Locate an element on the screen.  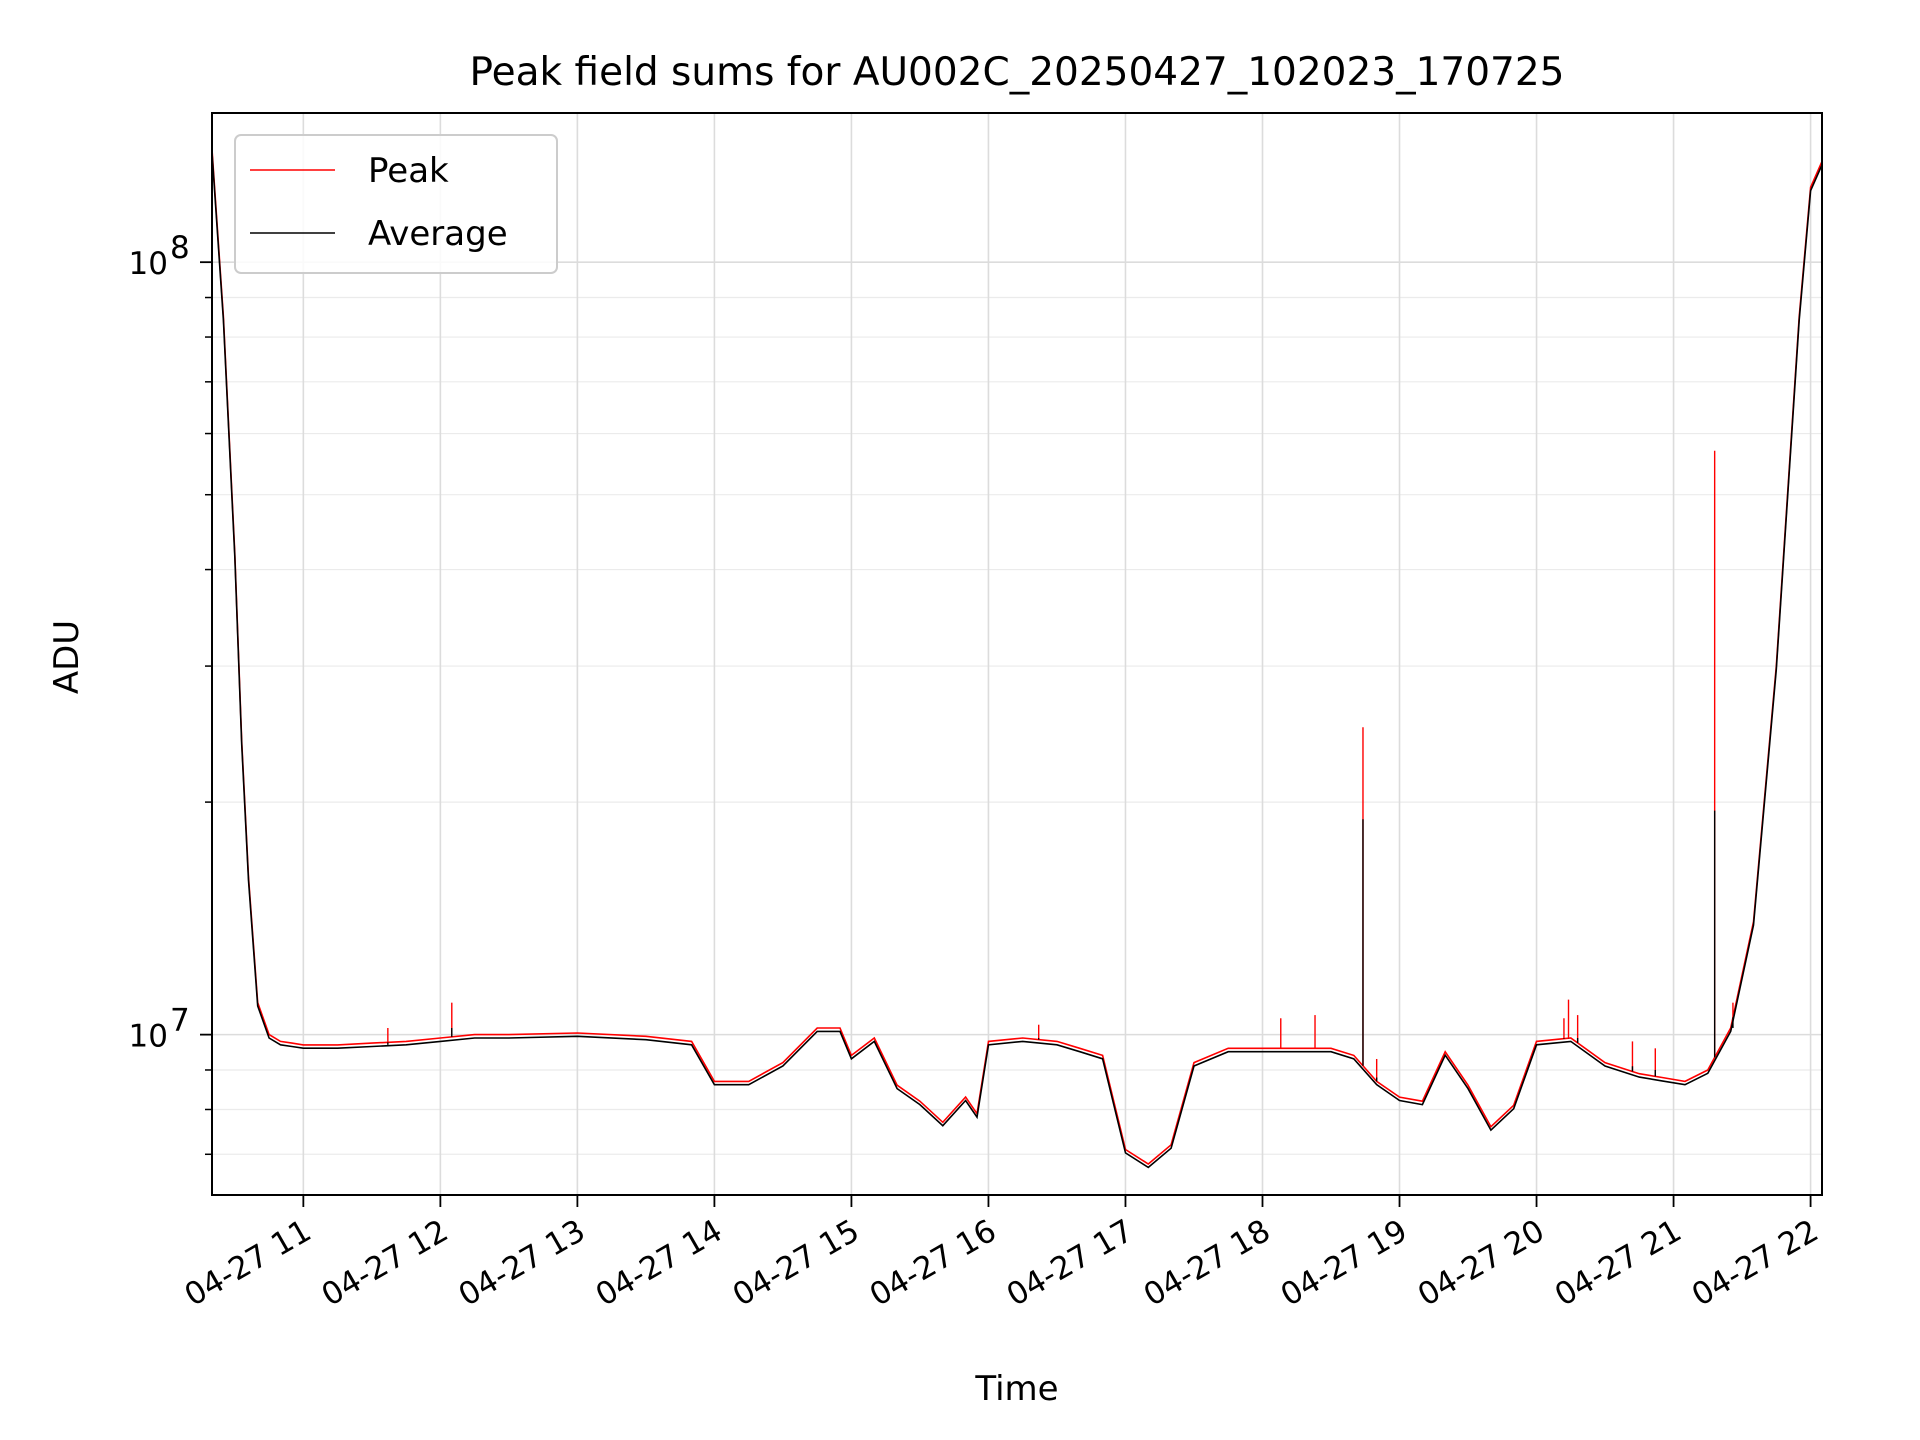
y-axis-label: ADU is located at coordinates (67, 657).